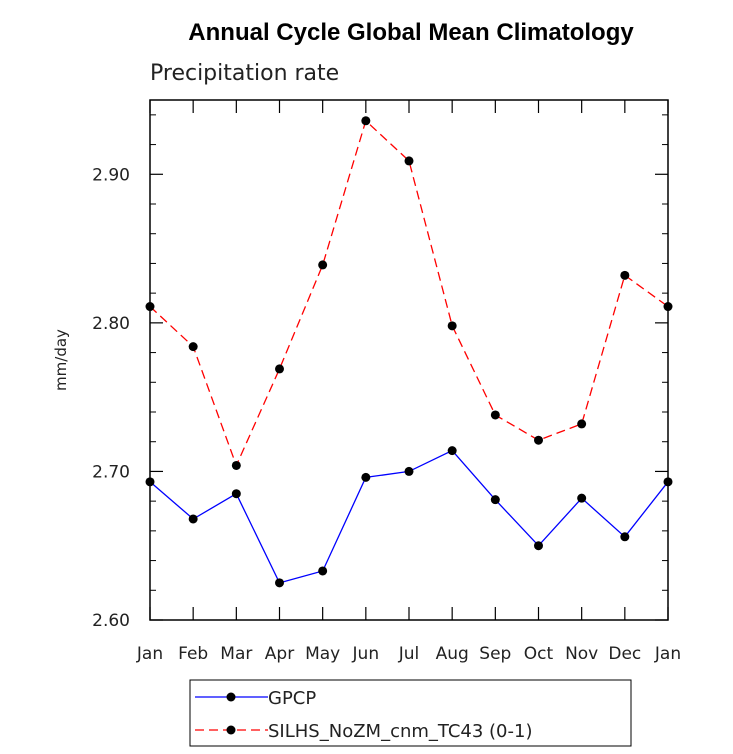 This screenshot has width=733, height=754. I want to click on y-tick-labels: 2.60 2.70 2.80 2.90, so click(111, 398).